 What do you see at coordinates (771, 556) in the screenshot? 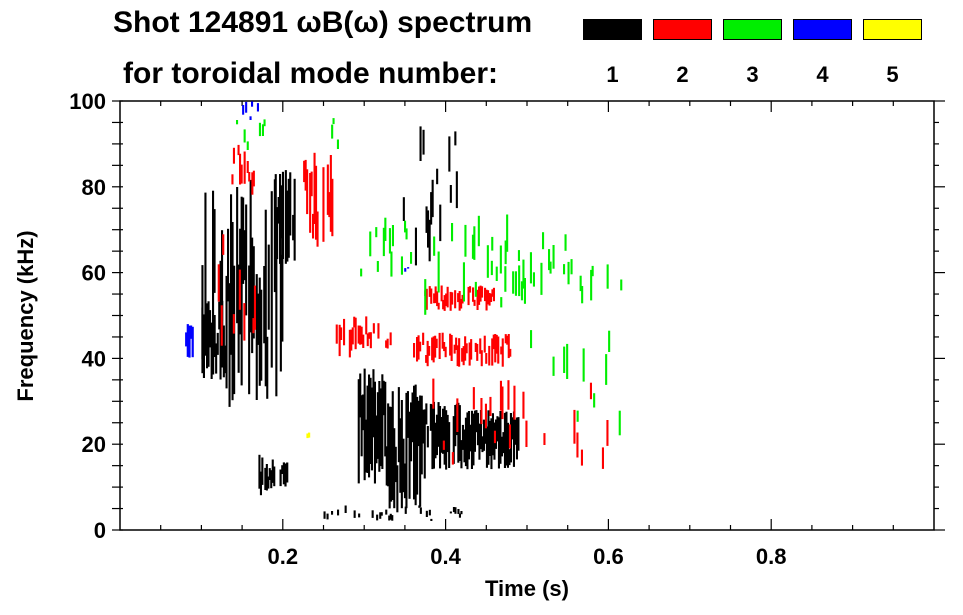
I see `x-tick-label: 0.8` at bounding box center [771, 556].